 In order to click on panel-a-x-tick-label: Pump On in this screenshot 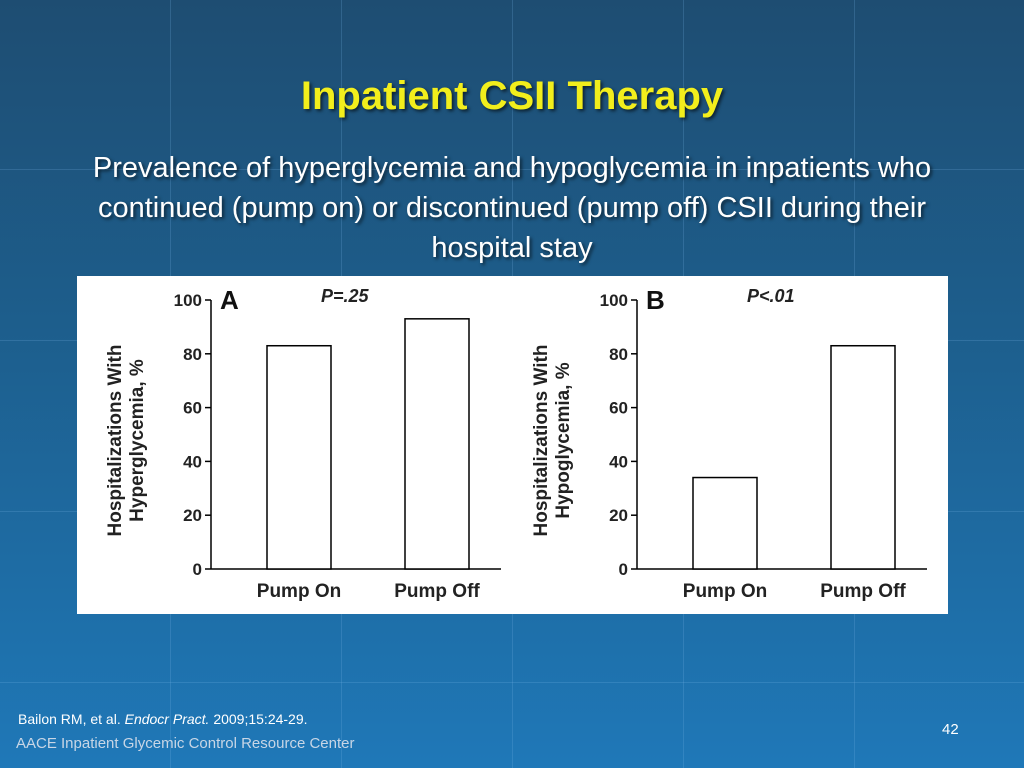, I will do `click(299, 591)`.